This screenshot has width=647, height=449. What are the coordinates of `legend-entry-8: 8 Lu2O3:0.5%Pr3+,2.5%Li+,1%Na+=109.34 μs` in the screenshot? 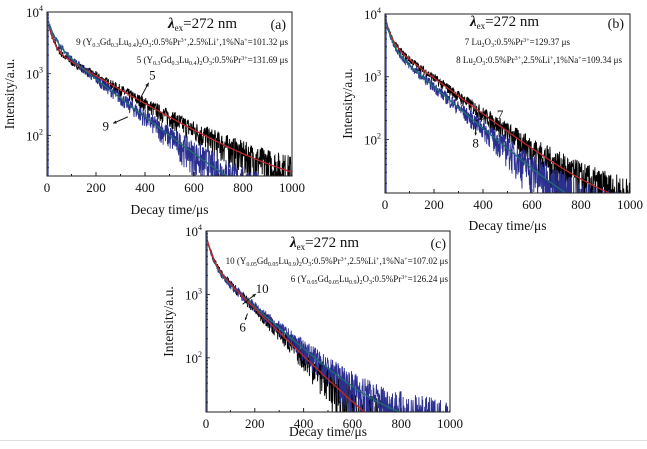 It's located at (539, 61).